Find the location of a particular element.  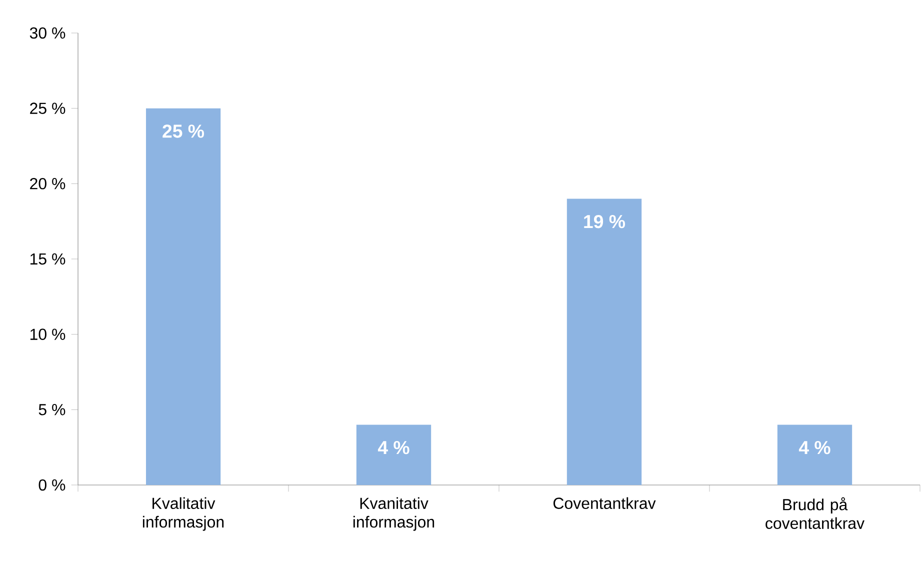

y-tick-label: 20 % is located at coordinates (48, 184).